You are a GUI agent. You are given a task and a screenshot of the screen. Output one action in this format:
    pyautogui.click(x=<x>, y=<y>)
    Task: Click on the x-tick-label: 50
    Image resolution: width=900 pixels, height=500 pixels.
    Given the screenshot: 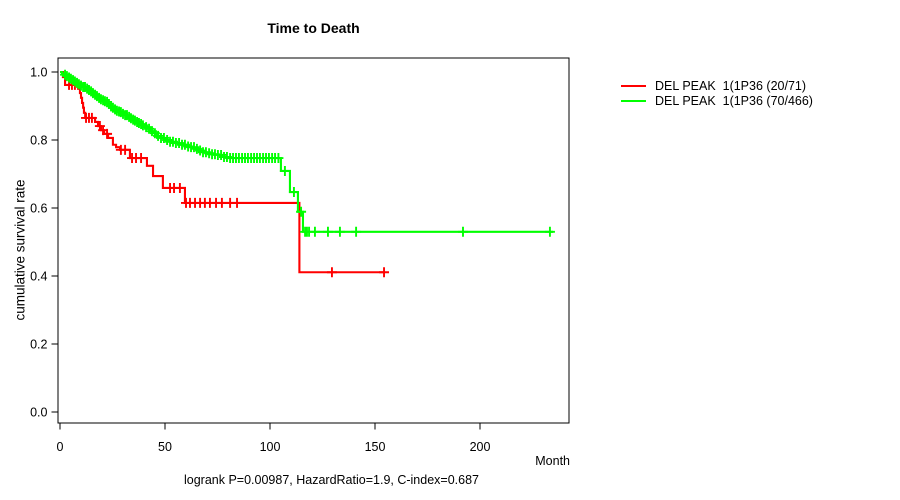 What is the action you would take?
    pyautogui.click(x=165, y=447)
    